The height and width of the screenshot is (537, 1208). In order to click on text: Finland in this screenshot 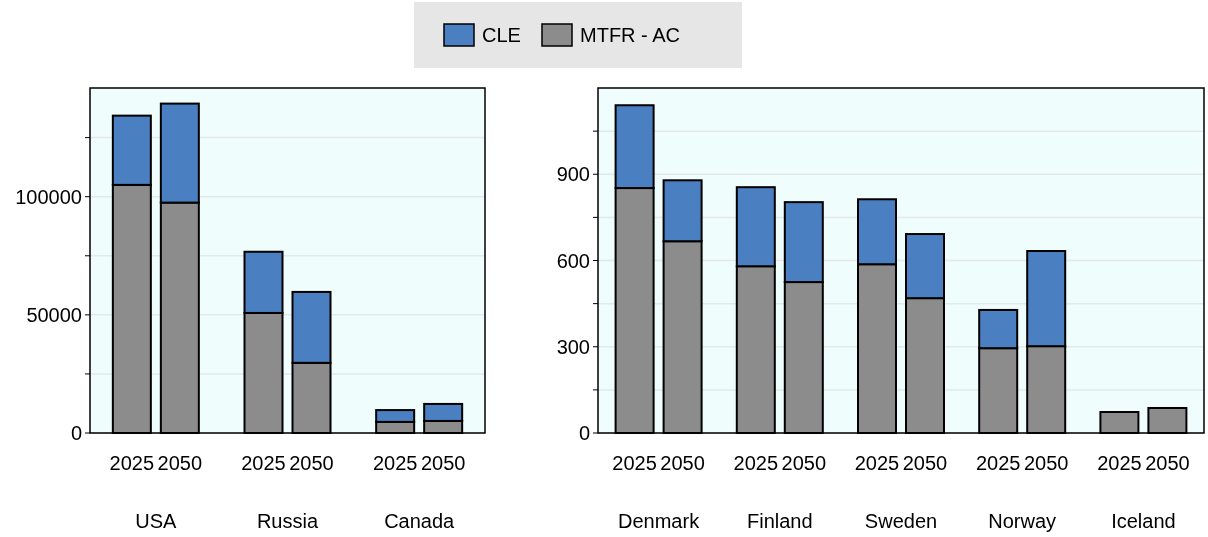, I will do `click(780, 521)`.